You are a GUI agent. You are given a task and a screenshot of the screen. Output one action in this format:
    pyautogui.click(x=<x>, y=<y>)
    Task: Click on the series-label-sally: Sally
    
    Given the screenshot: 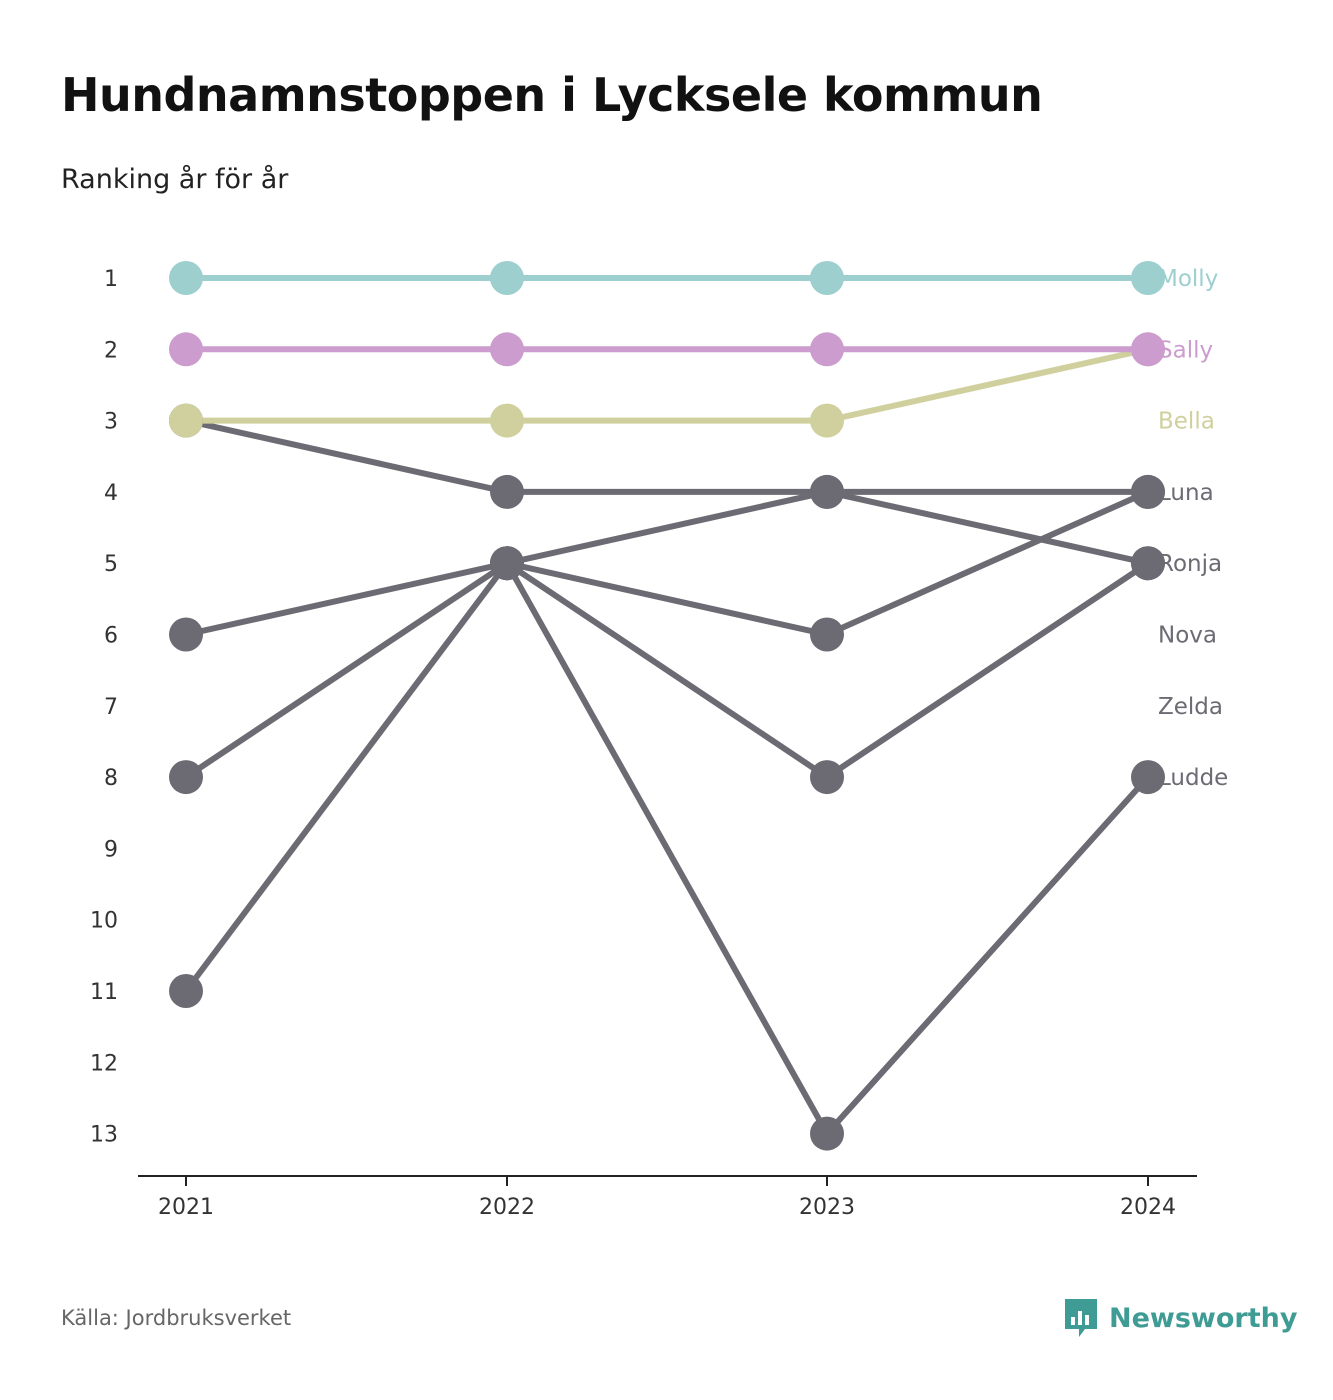 What is the action you would take?
    pyautogui.click(x=1185, y=350)
    